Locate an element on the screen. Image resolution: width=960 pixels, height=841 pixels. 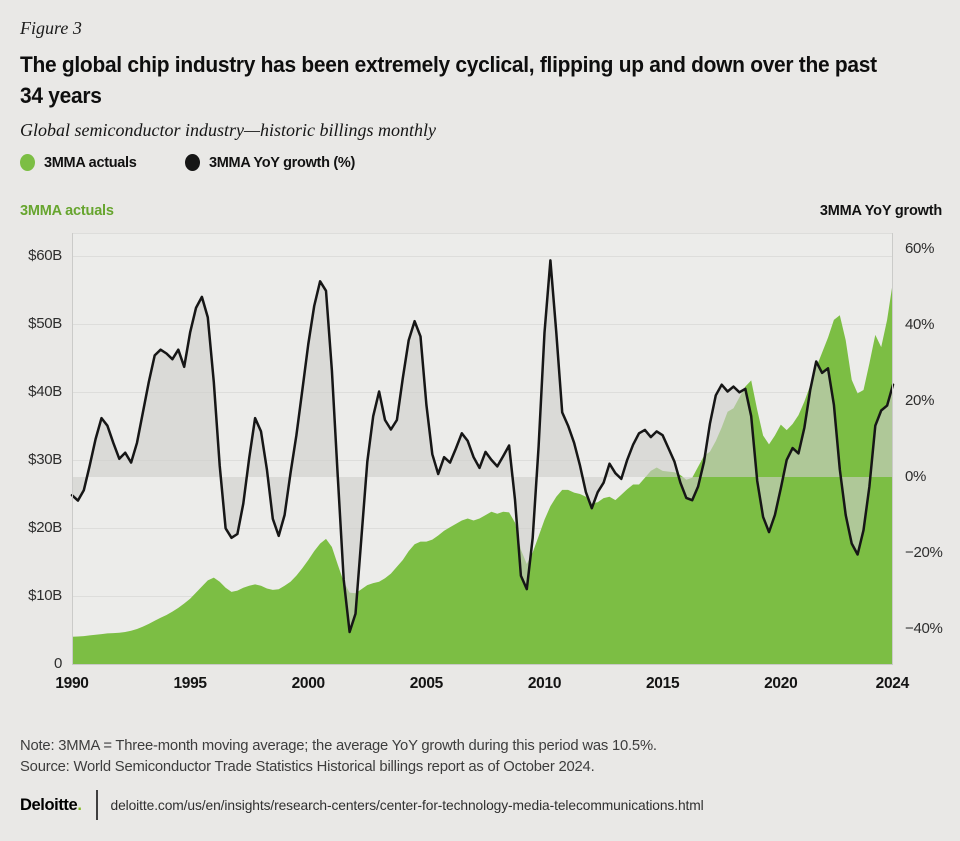
legend-item-actuals: 3MMA actuals is located at coordinates (78, 162).